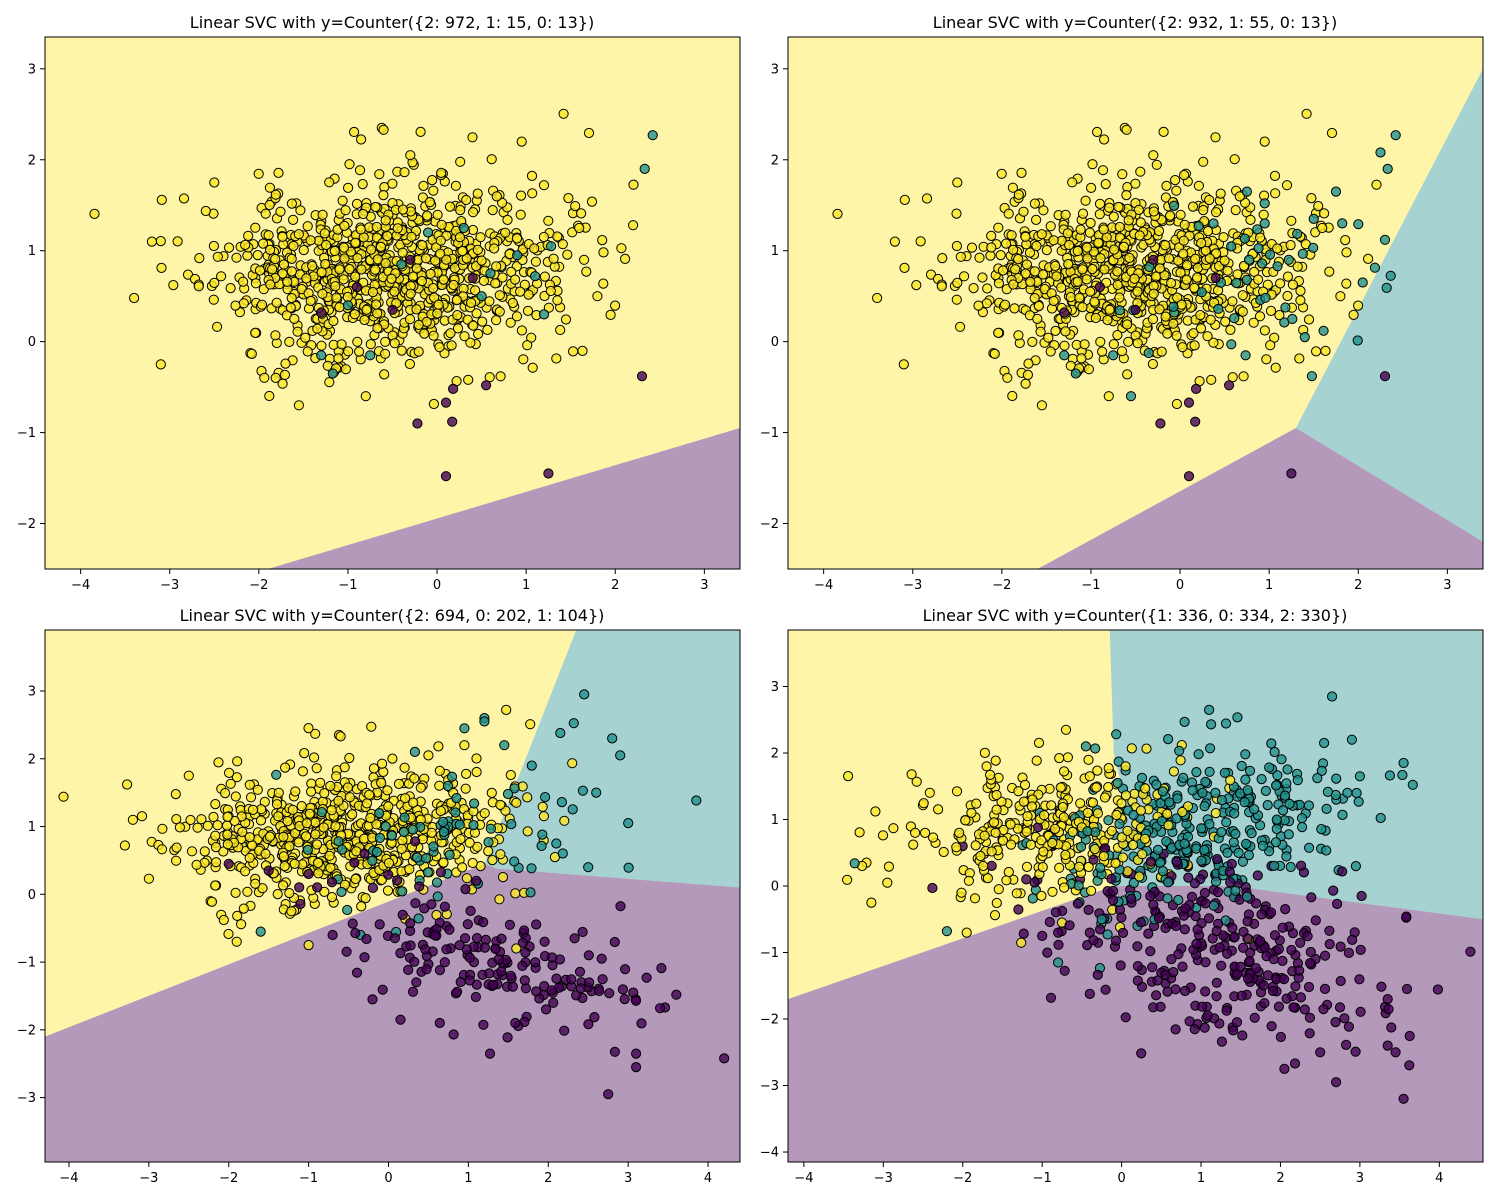 The width and height of the screenshot is (1500, 1200). What do you see at coordinates (1042, 1178) in the screenshot?
I see `x-tick-label: −1` at bounding box center [1042, 1178].